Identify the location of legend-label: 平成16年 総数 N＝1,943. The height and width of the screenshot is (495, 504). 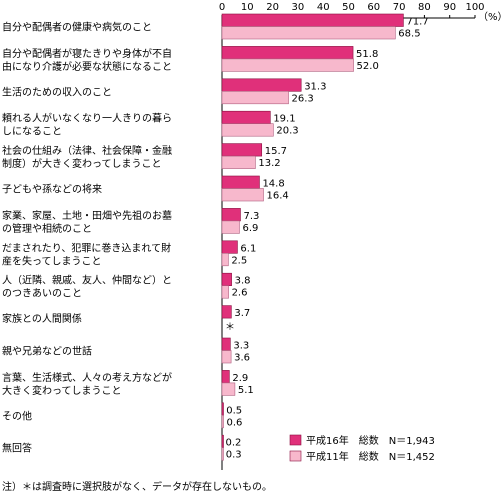
(370, 440).